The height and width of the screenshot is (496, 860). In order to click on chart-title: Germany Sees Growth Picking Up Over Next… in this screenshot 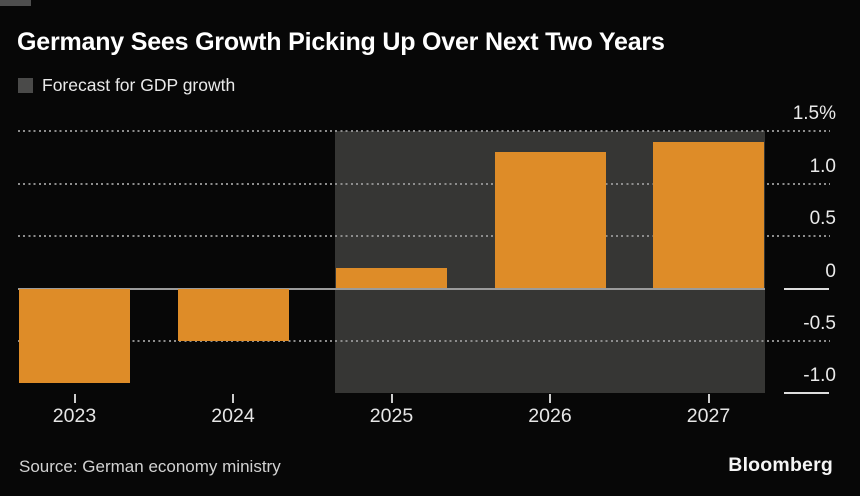, I will do `click(341, 42)`.